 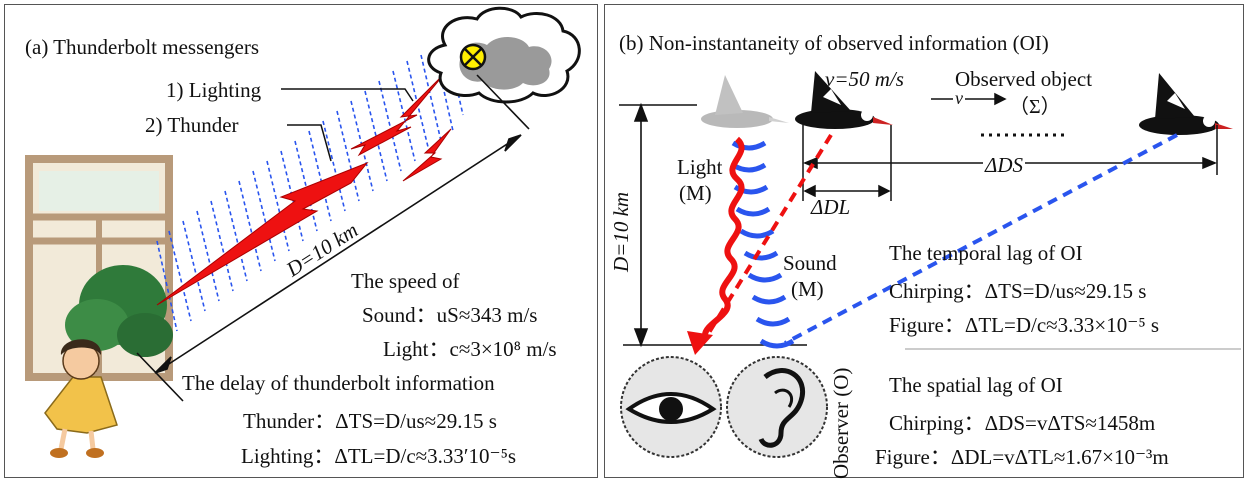 What do you see at coordinates (192, 125) in the screenshot?
I see `thunder-label: 2) Thunder` at bounding box center [192, 125].